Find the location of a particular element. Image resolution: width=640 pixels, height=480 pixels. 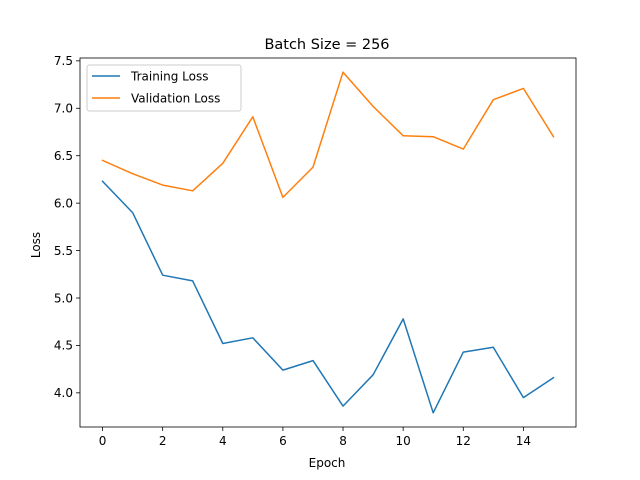

x-tick-label: 14 is located at coordinates (523, 441).